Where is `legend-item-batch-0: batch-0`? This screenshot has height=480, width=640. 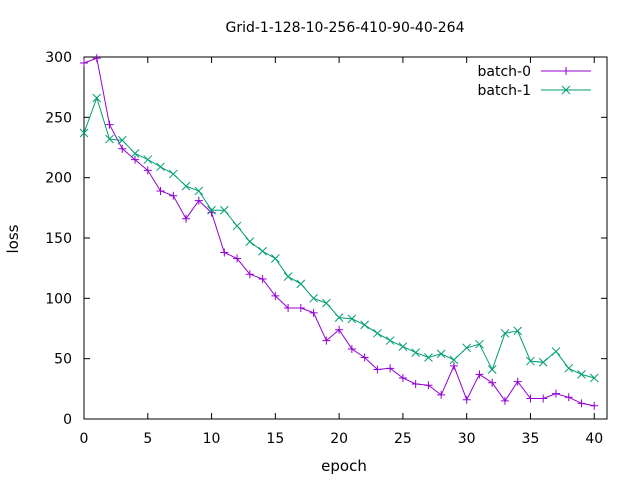 legend-item-batch-0: batch-0 is located at coordinates (534, 72).